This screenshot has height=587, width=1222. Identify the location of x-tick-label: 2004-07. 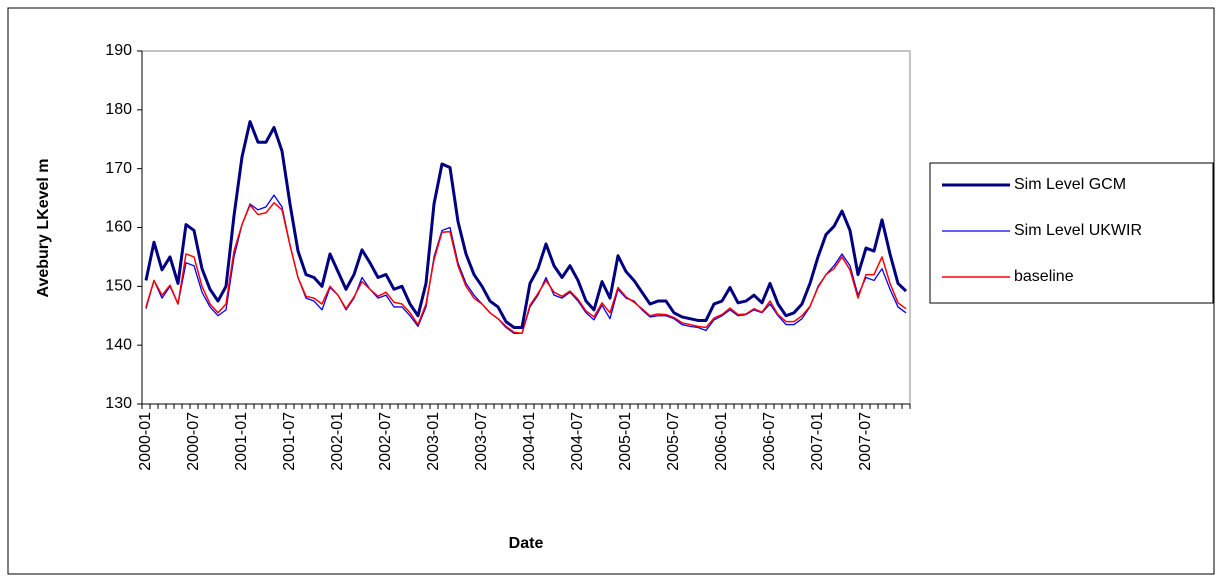
(577, 441).